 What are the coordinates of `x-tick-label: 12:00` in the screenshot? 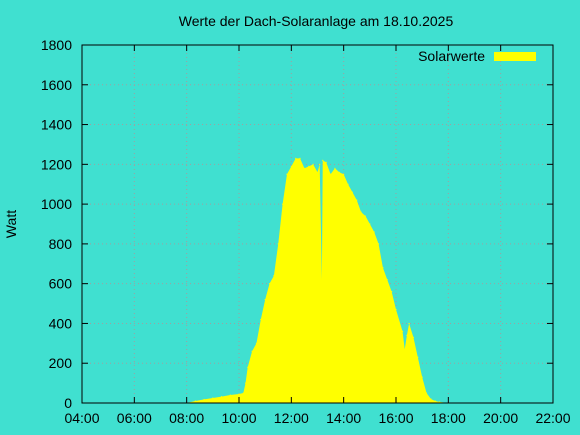 It's located at (291, 418).